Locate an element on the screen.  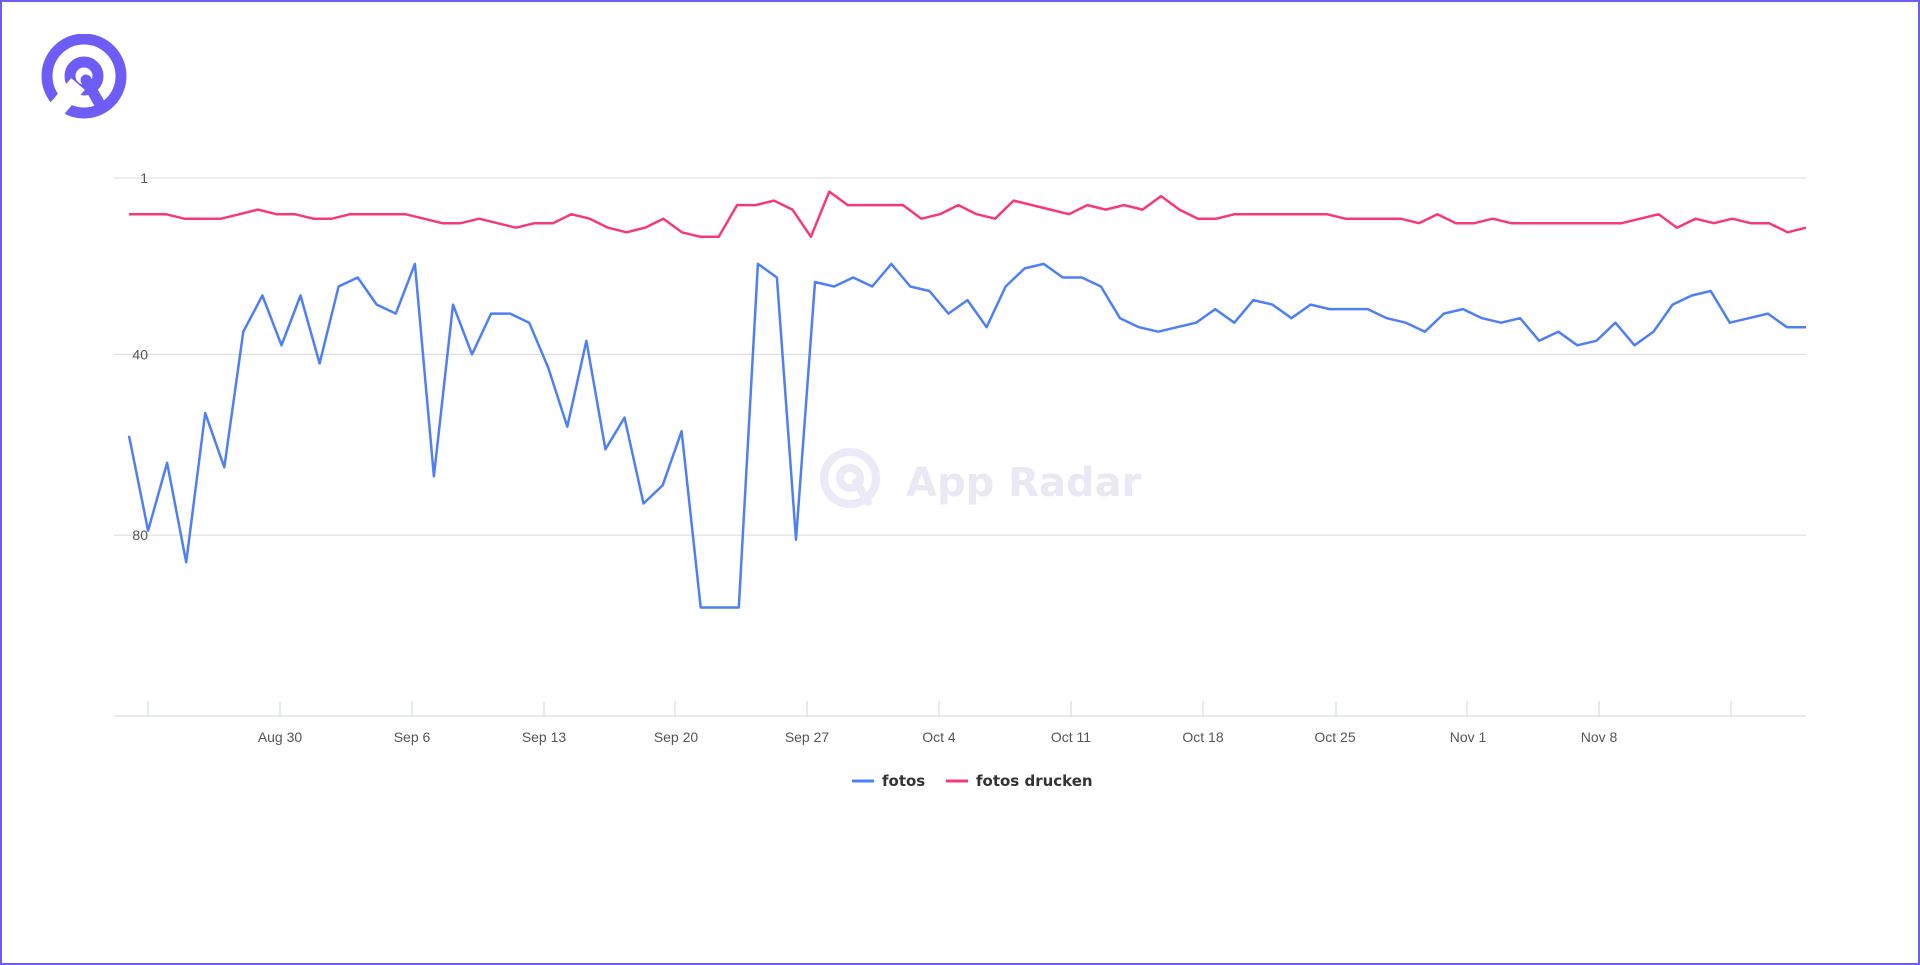
x-tick-label: Aug 30 is located at coordinates (280, 737).